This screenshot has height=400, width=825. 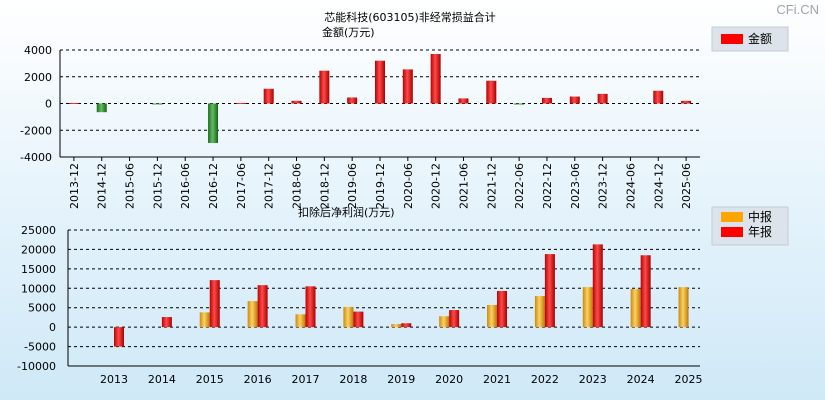 I want to click on chart1-xtick-label: 2024-06, so click(x=630, y=186).